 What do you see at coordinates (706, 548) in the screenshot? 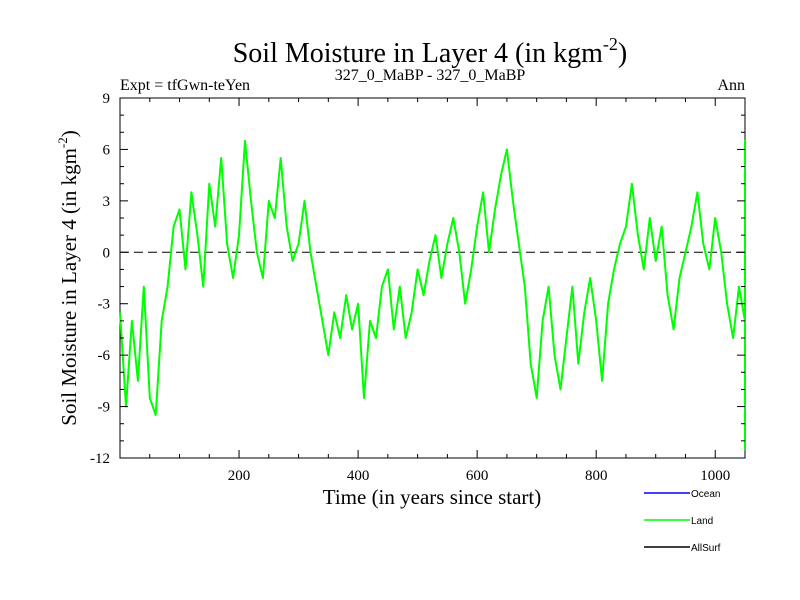
I see `legend-label-allsurf: AllSurf` at bounding box center [706, 548].